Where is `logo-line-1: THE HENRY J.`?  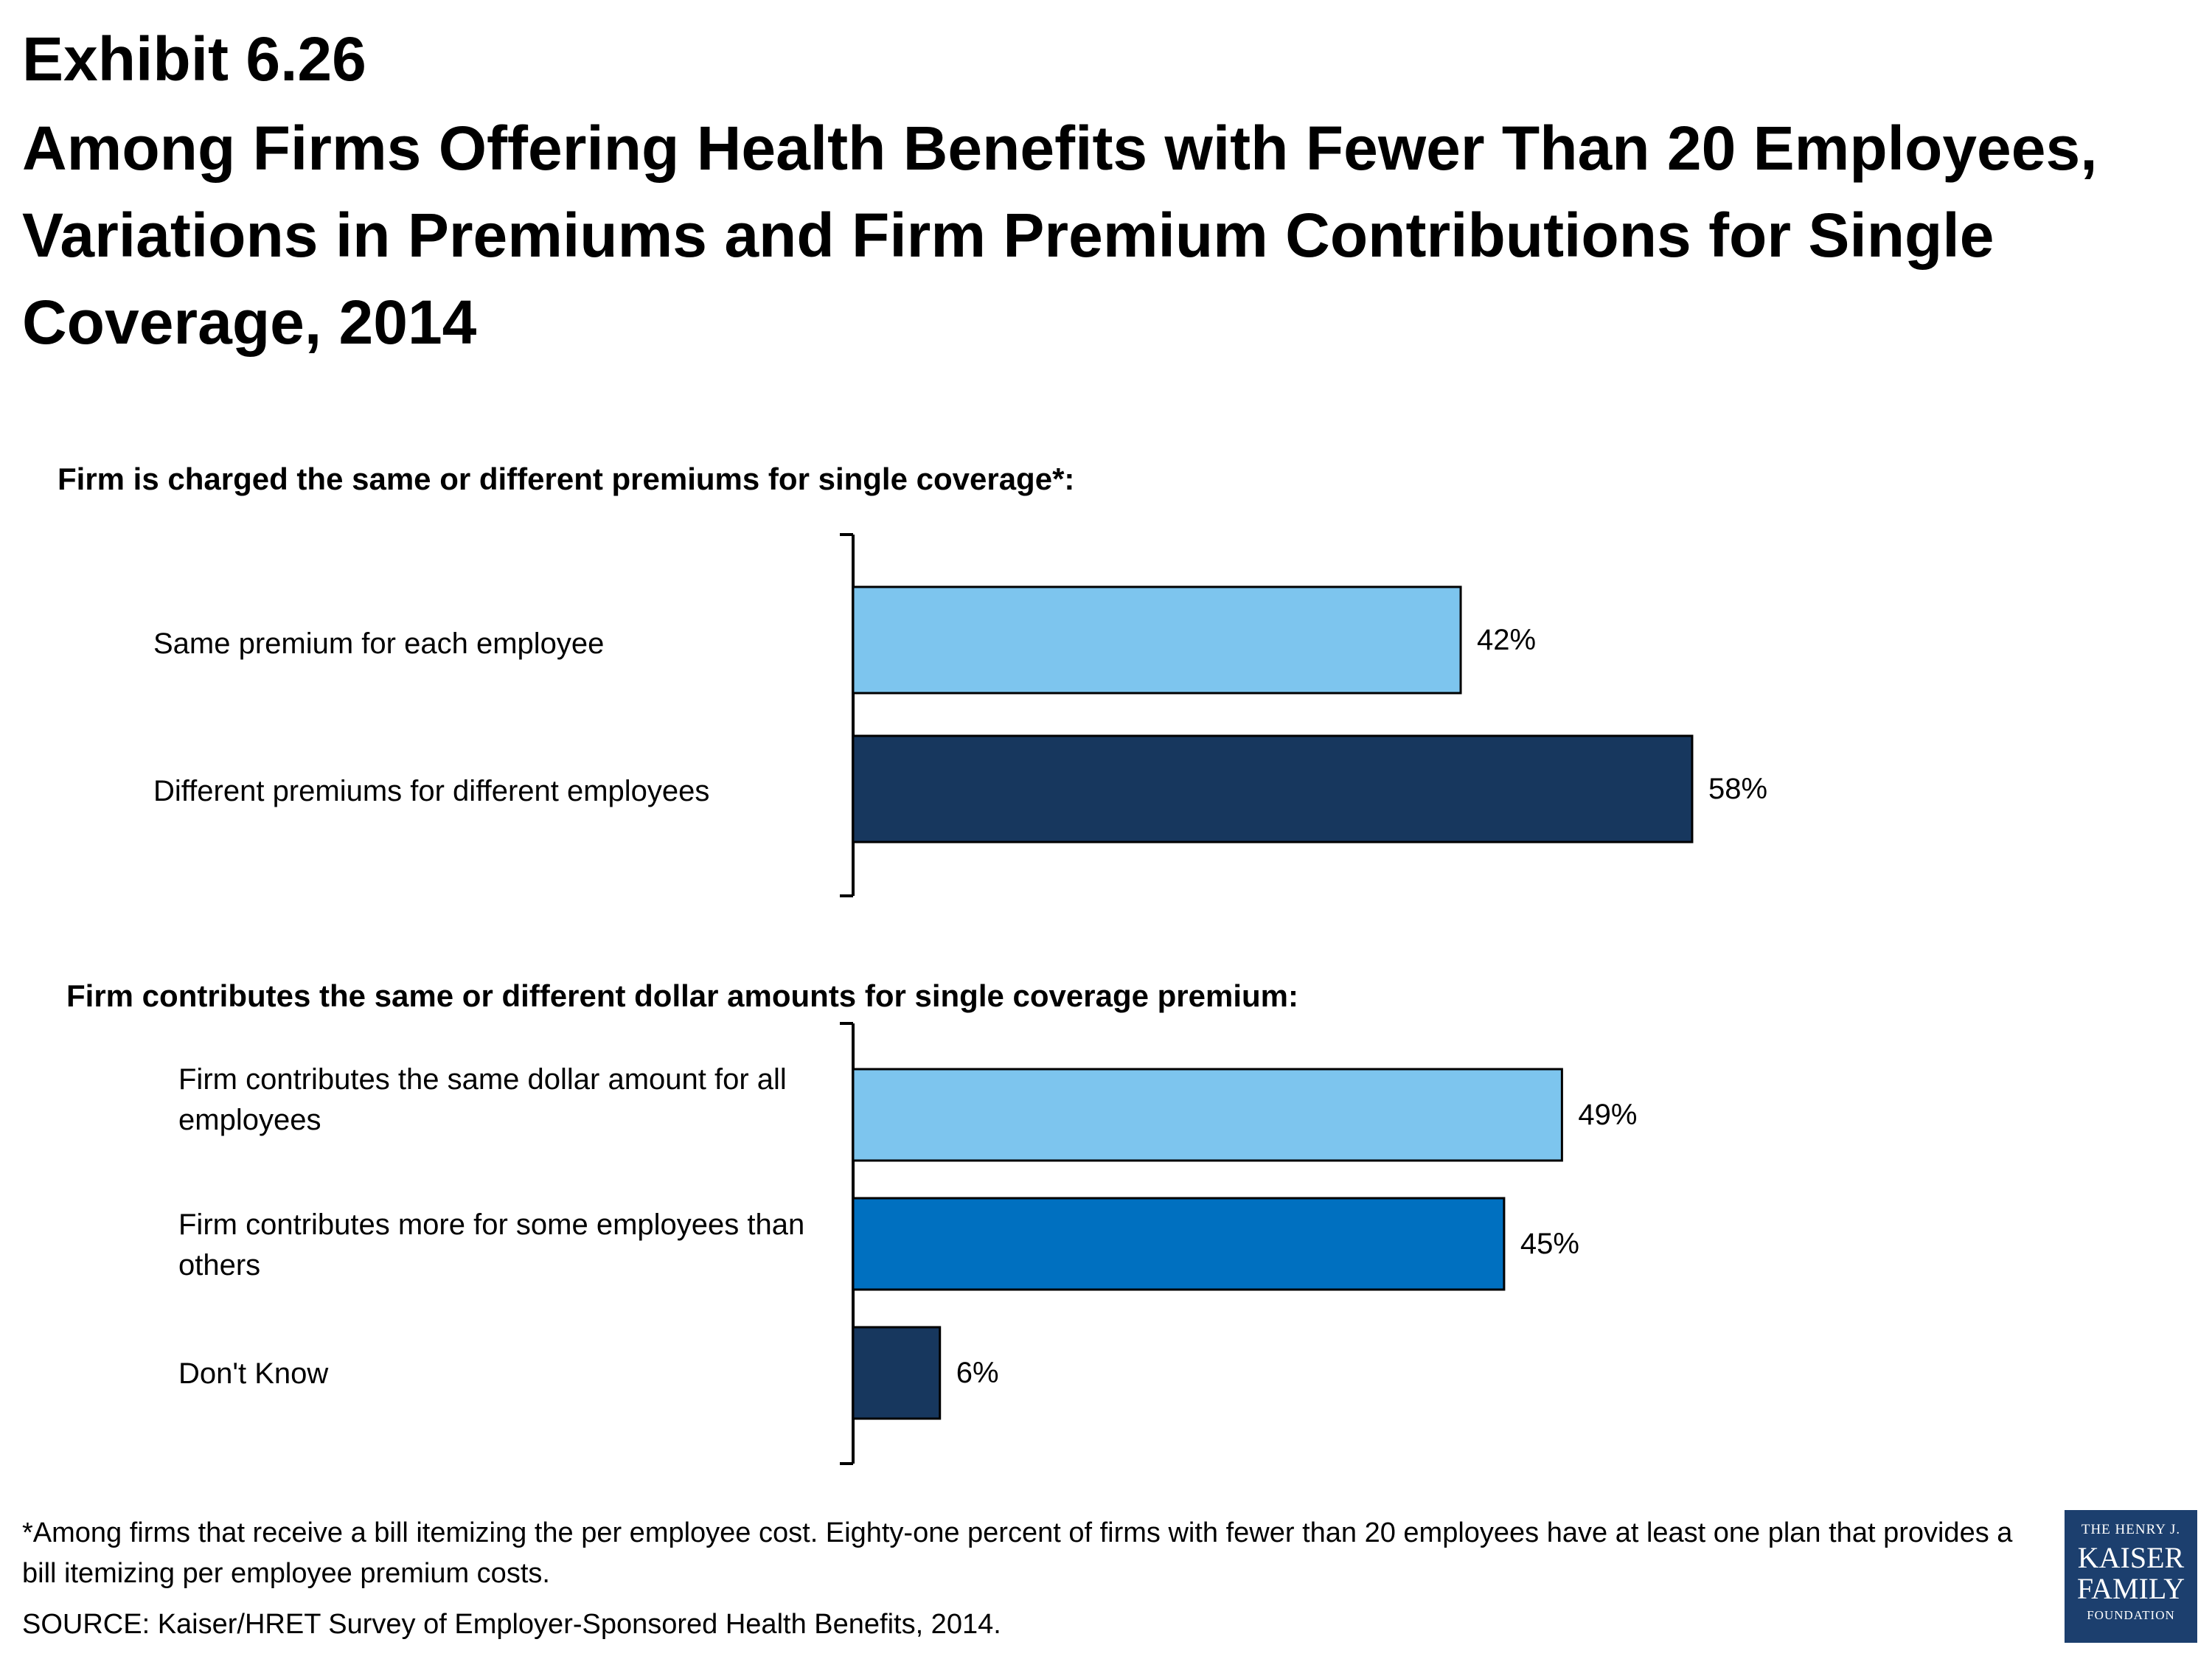
logo-line-1: THE HENRY J. is located at coordinates (2131, 1529).